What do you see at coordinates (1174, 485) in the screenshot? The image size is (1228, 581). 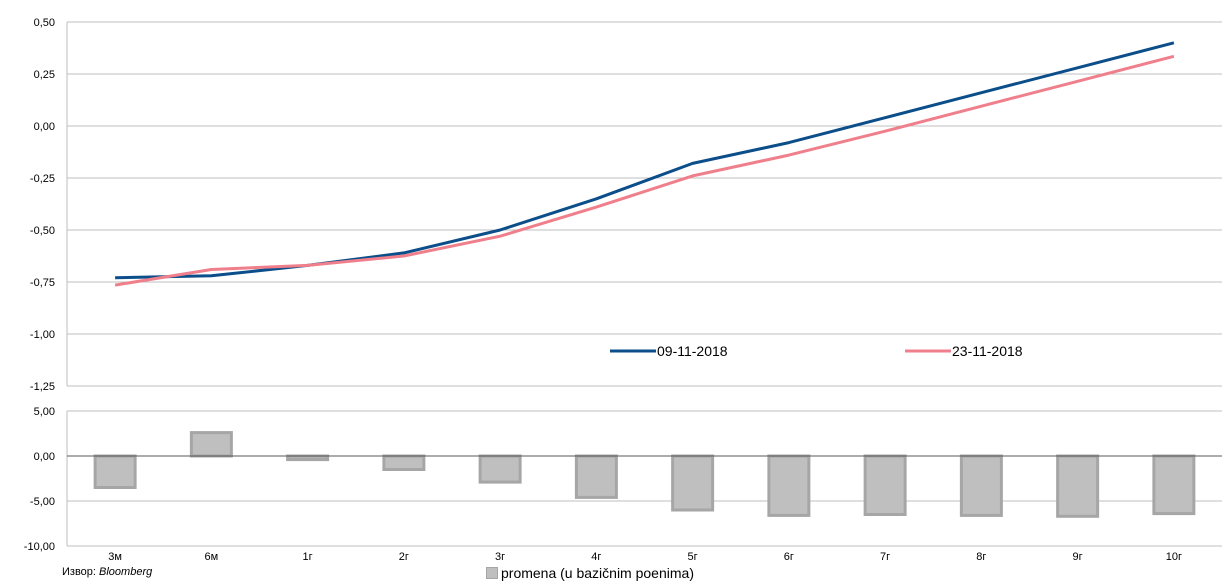 I see `bar-10г` at bounding box center [1174, 485].